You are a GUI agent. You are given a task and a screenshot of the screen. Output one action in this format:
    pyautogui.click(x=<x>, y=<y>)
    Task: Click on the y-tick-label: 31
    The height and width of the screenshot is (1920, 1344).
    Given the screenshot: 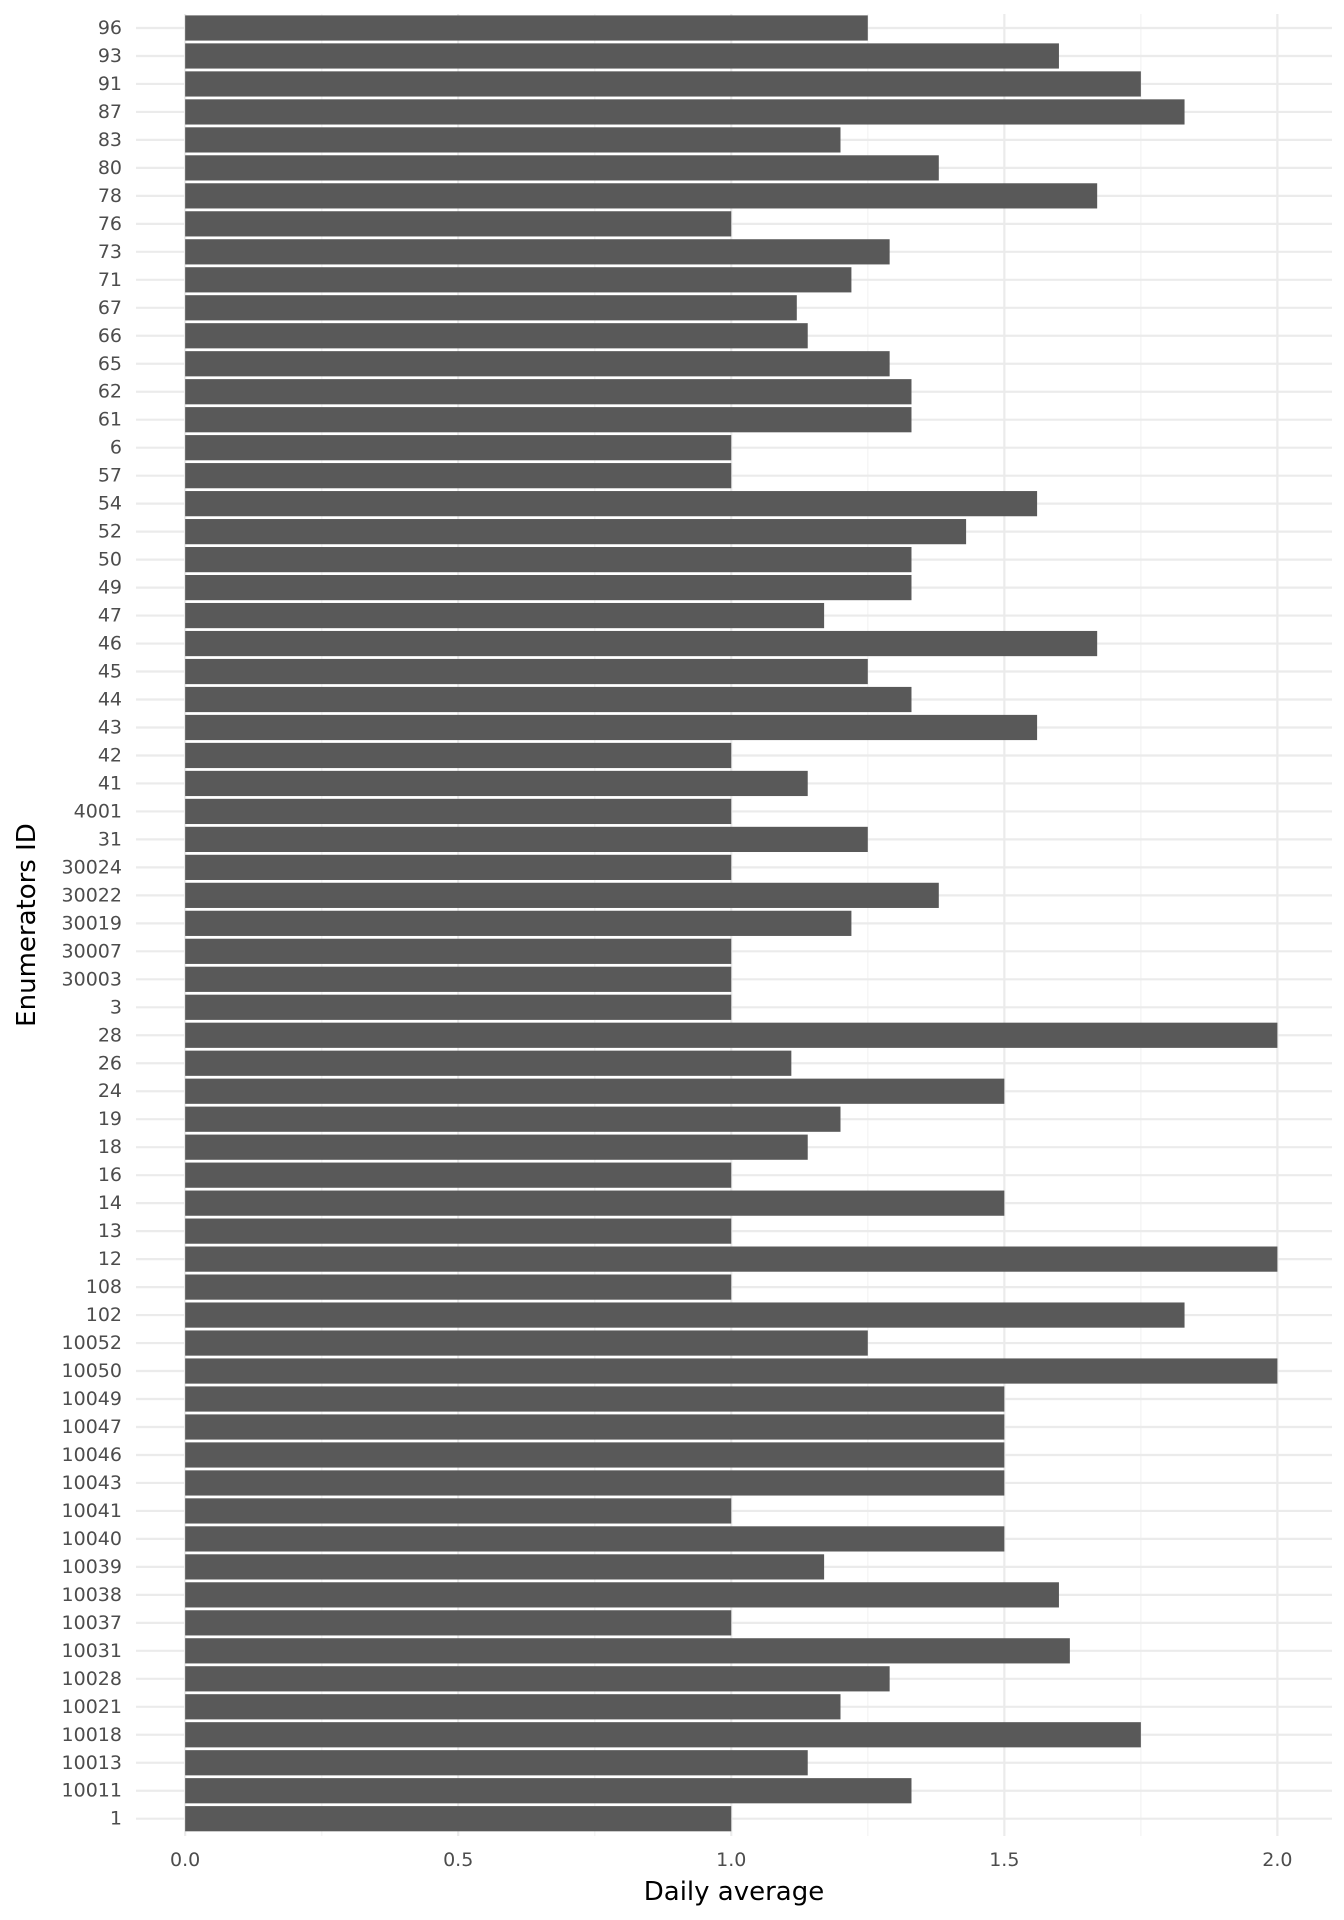 What is the action you would take?
    pyautogui.click(x=110, y=839)
    